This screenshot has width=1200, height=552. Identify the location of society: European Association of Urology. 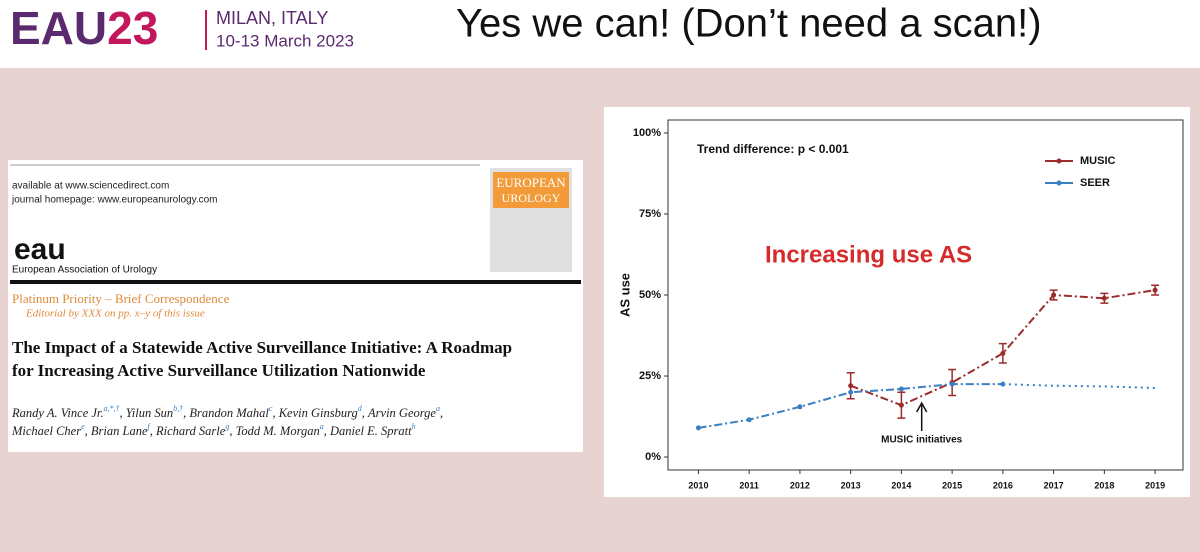
(84, 270).